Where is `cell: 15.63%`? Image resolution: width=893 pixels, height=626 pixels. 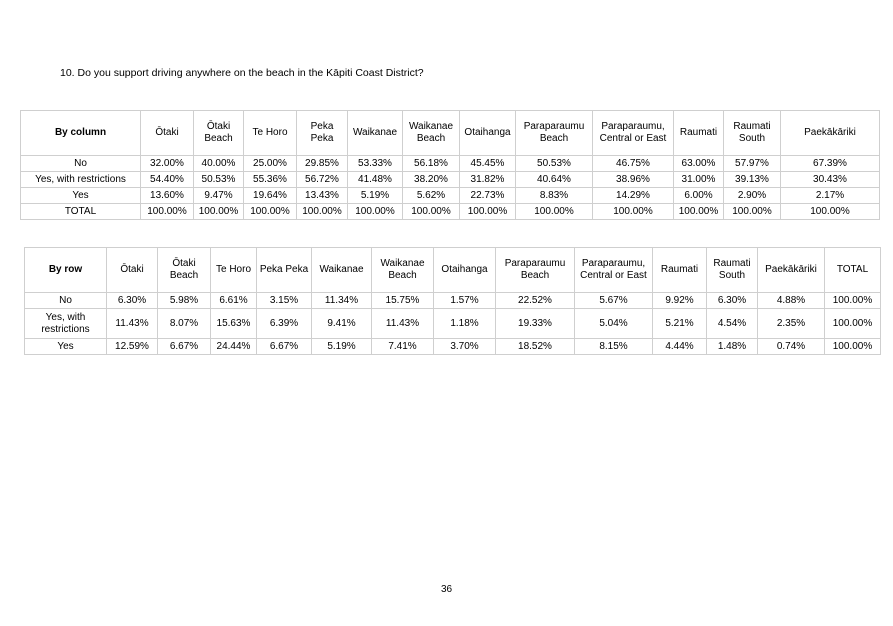 cell: 15.63% is located at coordinates (233, 323).